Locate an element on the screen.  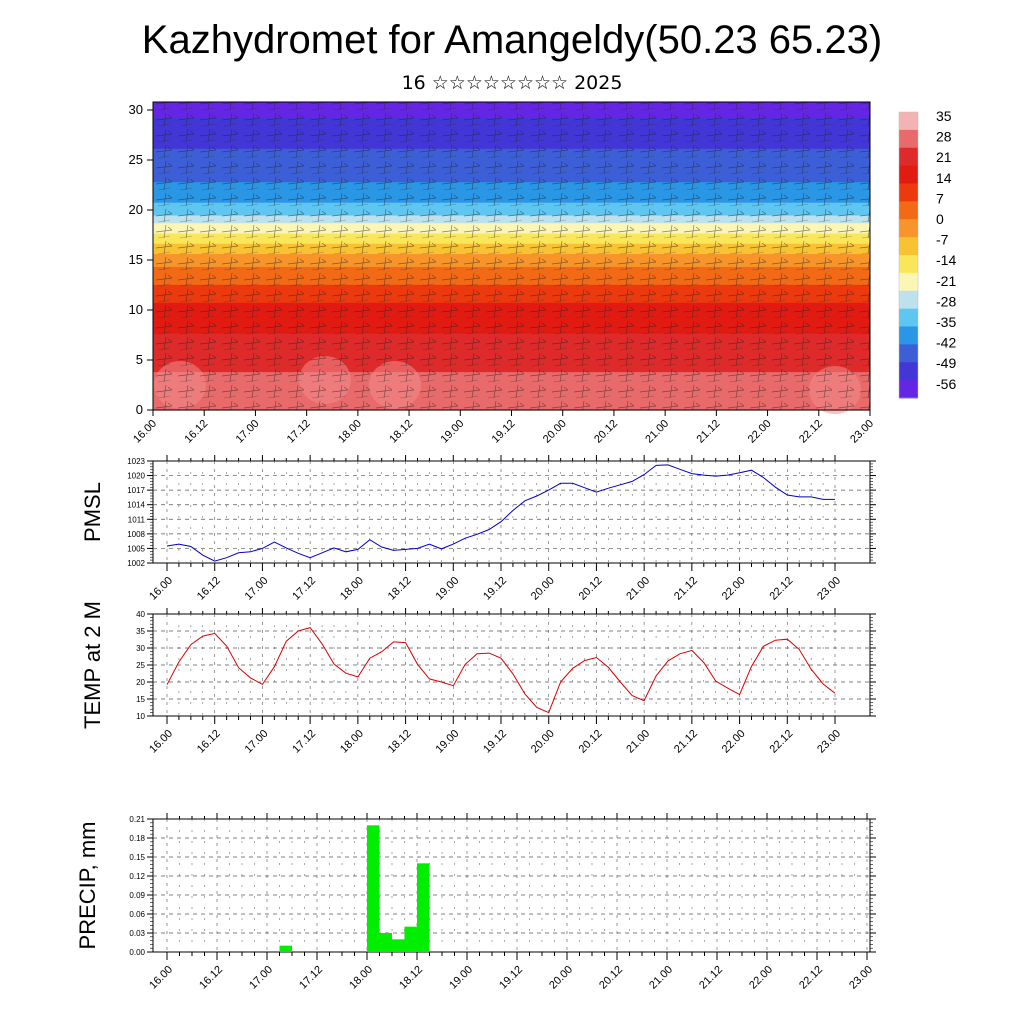
y-tick-label: 1002 is located at coordinates (136, 563).